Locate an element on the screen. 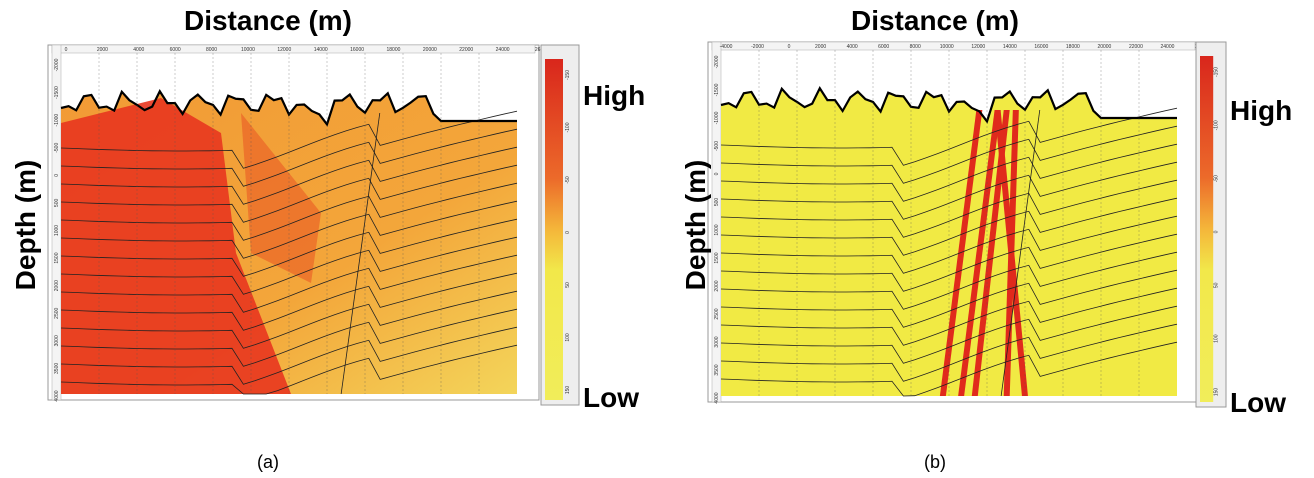  x-tick-label: -4000 is located at coordinates (726, 47).